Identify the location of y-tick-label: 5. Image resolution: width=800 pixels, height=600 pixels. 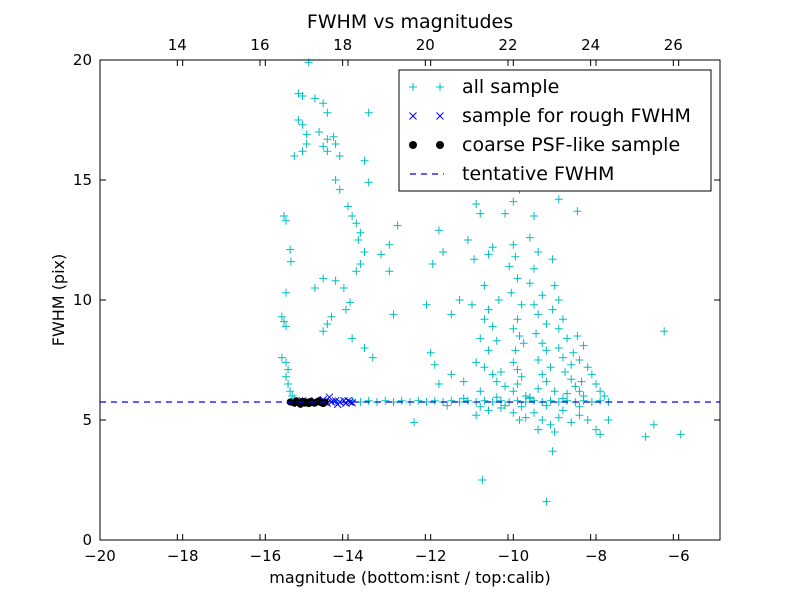
(87, 420).